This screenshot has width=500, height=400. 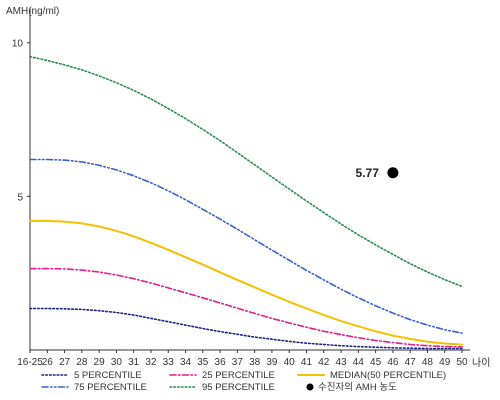 What do you see at coordinates (411, 362) in the screenshot?
I see `x-tick-label: 47` at bounding box center [411, 362].